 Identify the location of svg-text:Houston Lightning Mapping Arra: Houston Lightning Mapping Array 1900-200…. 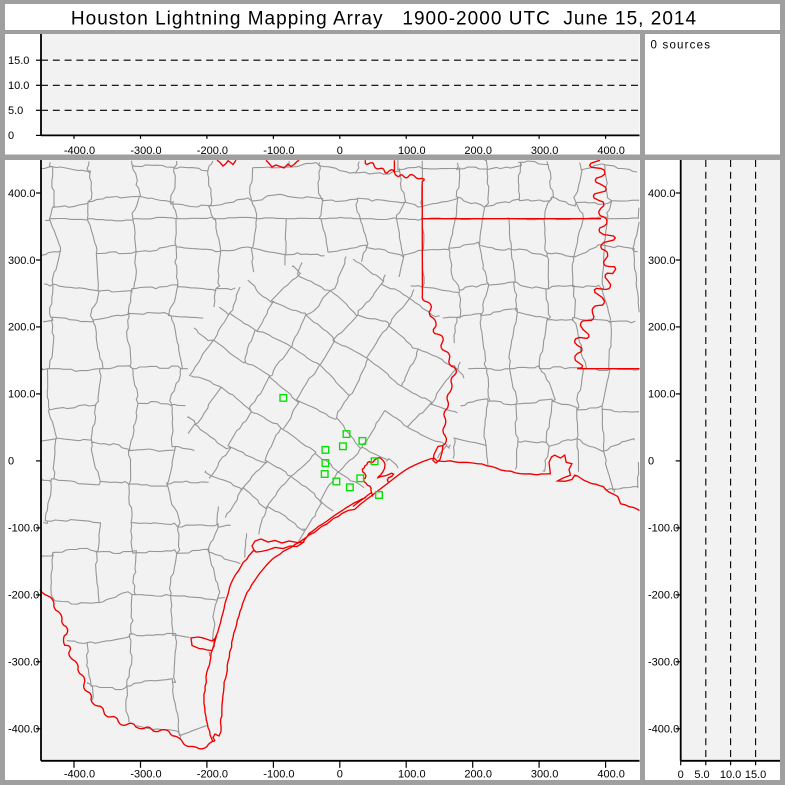
(384, 18).